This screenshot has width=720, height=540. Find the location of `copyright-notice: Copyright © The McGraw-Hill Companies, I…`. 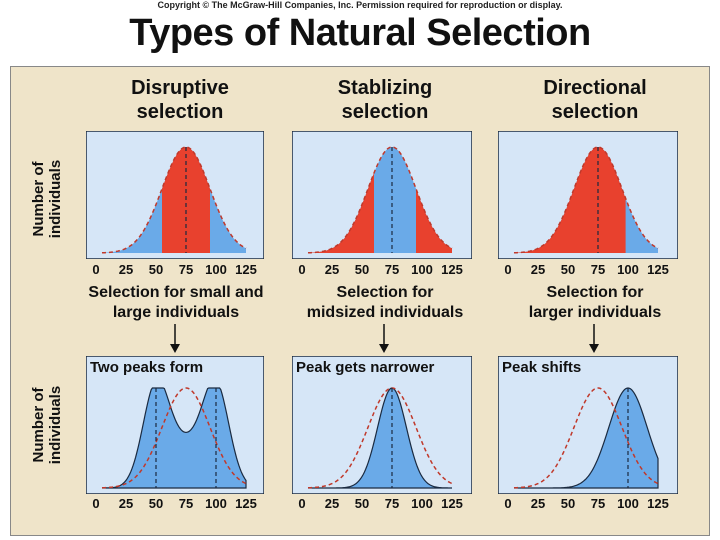

copyright-notice: Copyright © The McGraw-Hill Companies, I… is located at coordinates (360, 5).